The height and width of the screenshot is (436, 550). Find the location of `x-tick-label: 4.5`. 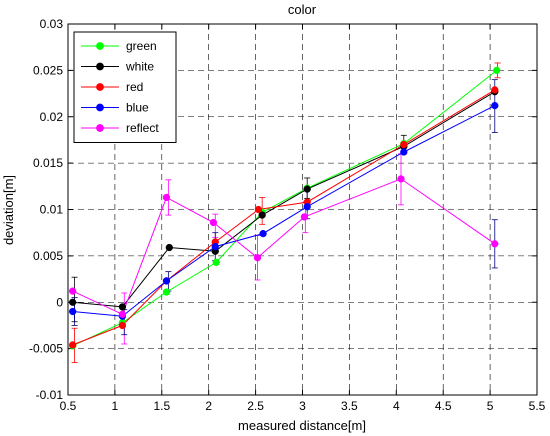

x-tick-label: 4.5 is located at coordinates (443, 406).